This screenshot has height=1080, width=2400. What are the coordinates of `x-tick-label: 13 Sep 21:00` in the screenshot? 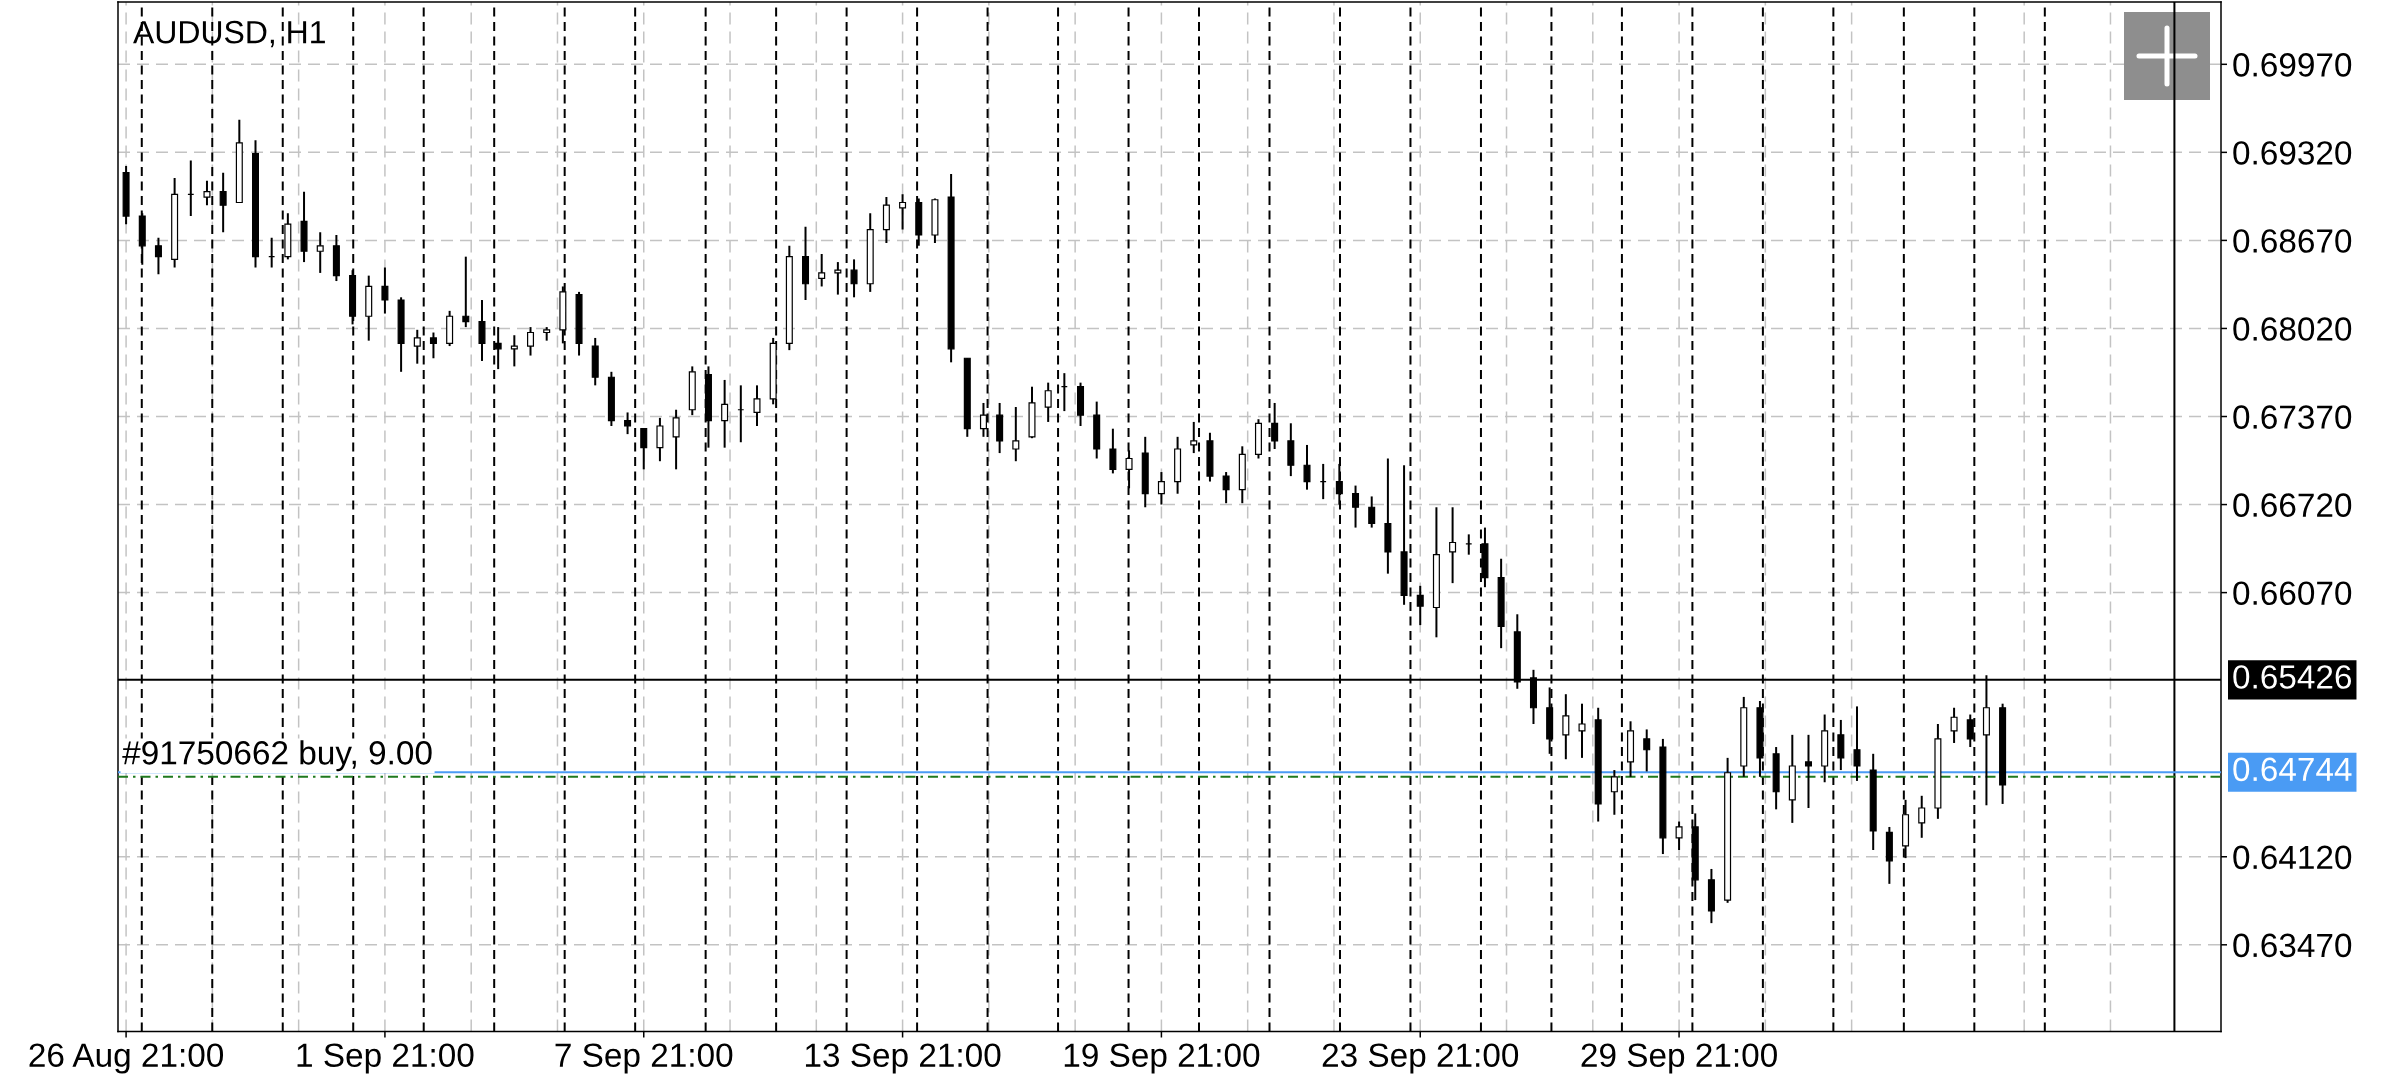 It's located at (903, 1058).